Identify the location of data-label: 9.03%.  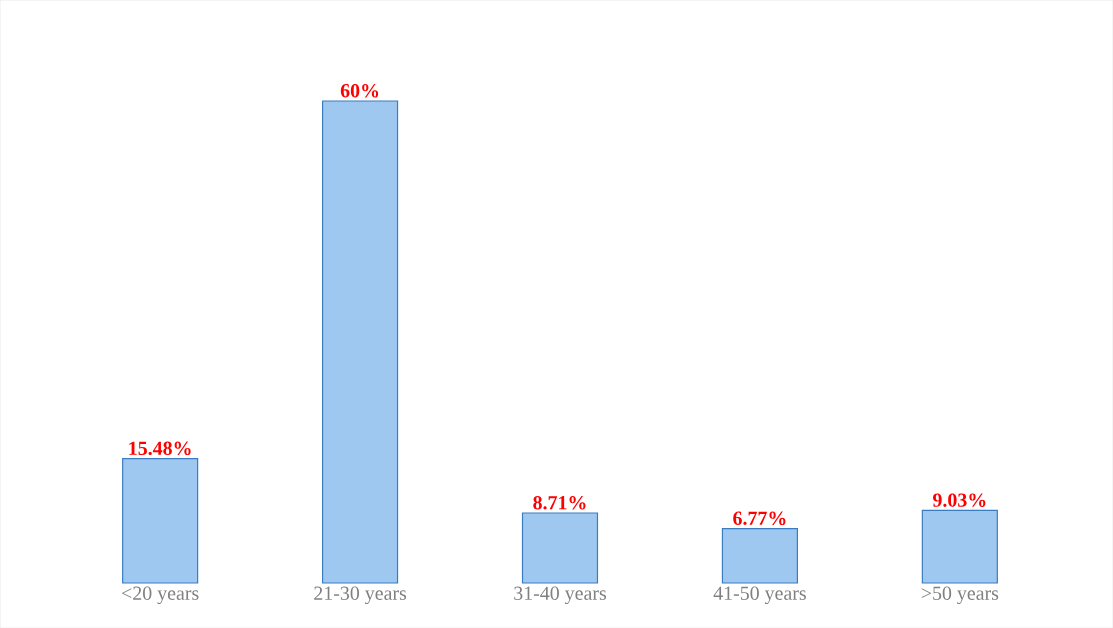
(959, 500).